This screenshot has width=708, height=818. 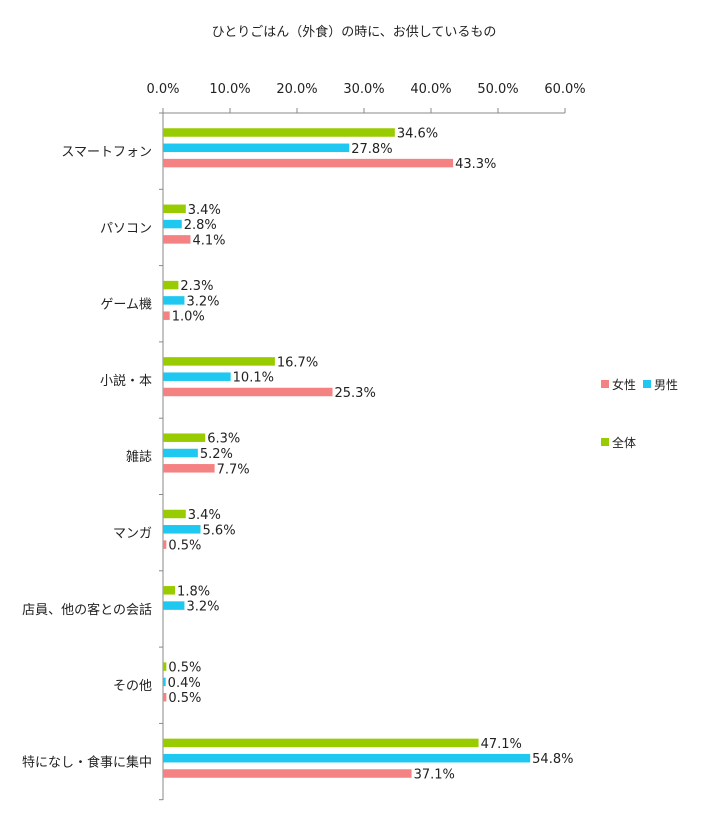 I want to click on data-label: 0.4%, so click(x=184, y=683).